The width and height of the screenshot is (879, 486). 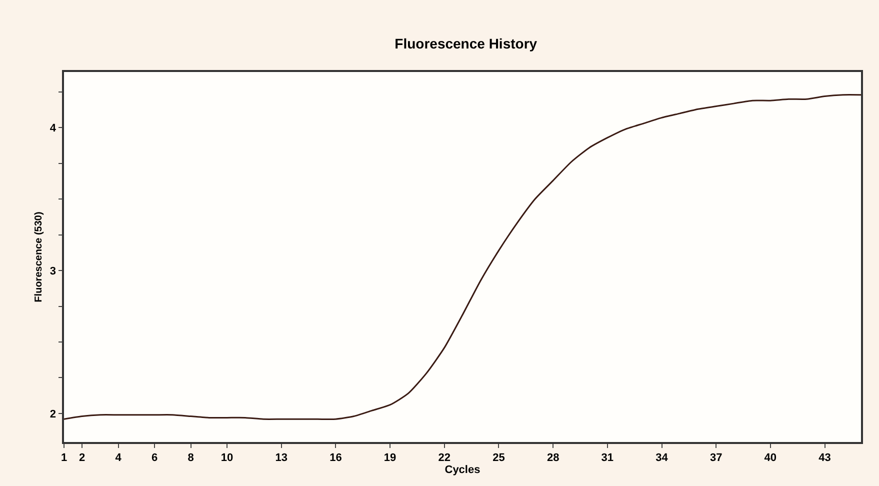 What do you see at coordinates (82, 458) in the screenshot?
I see `x-tick-label: 2` at bounding box center [82, 458].